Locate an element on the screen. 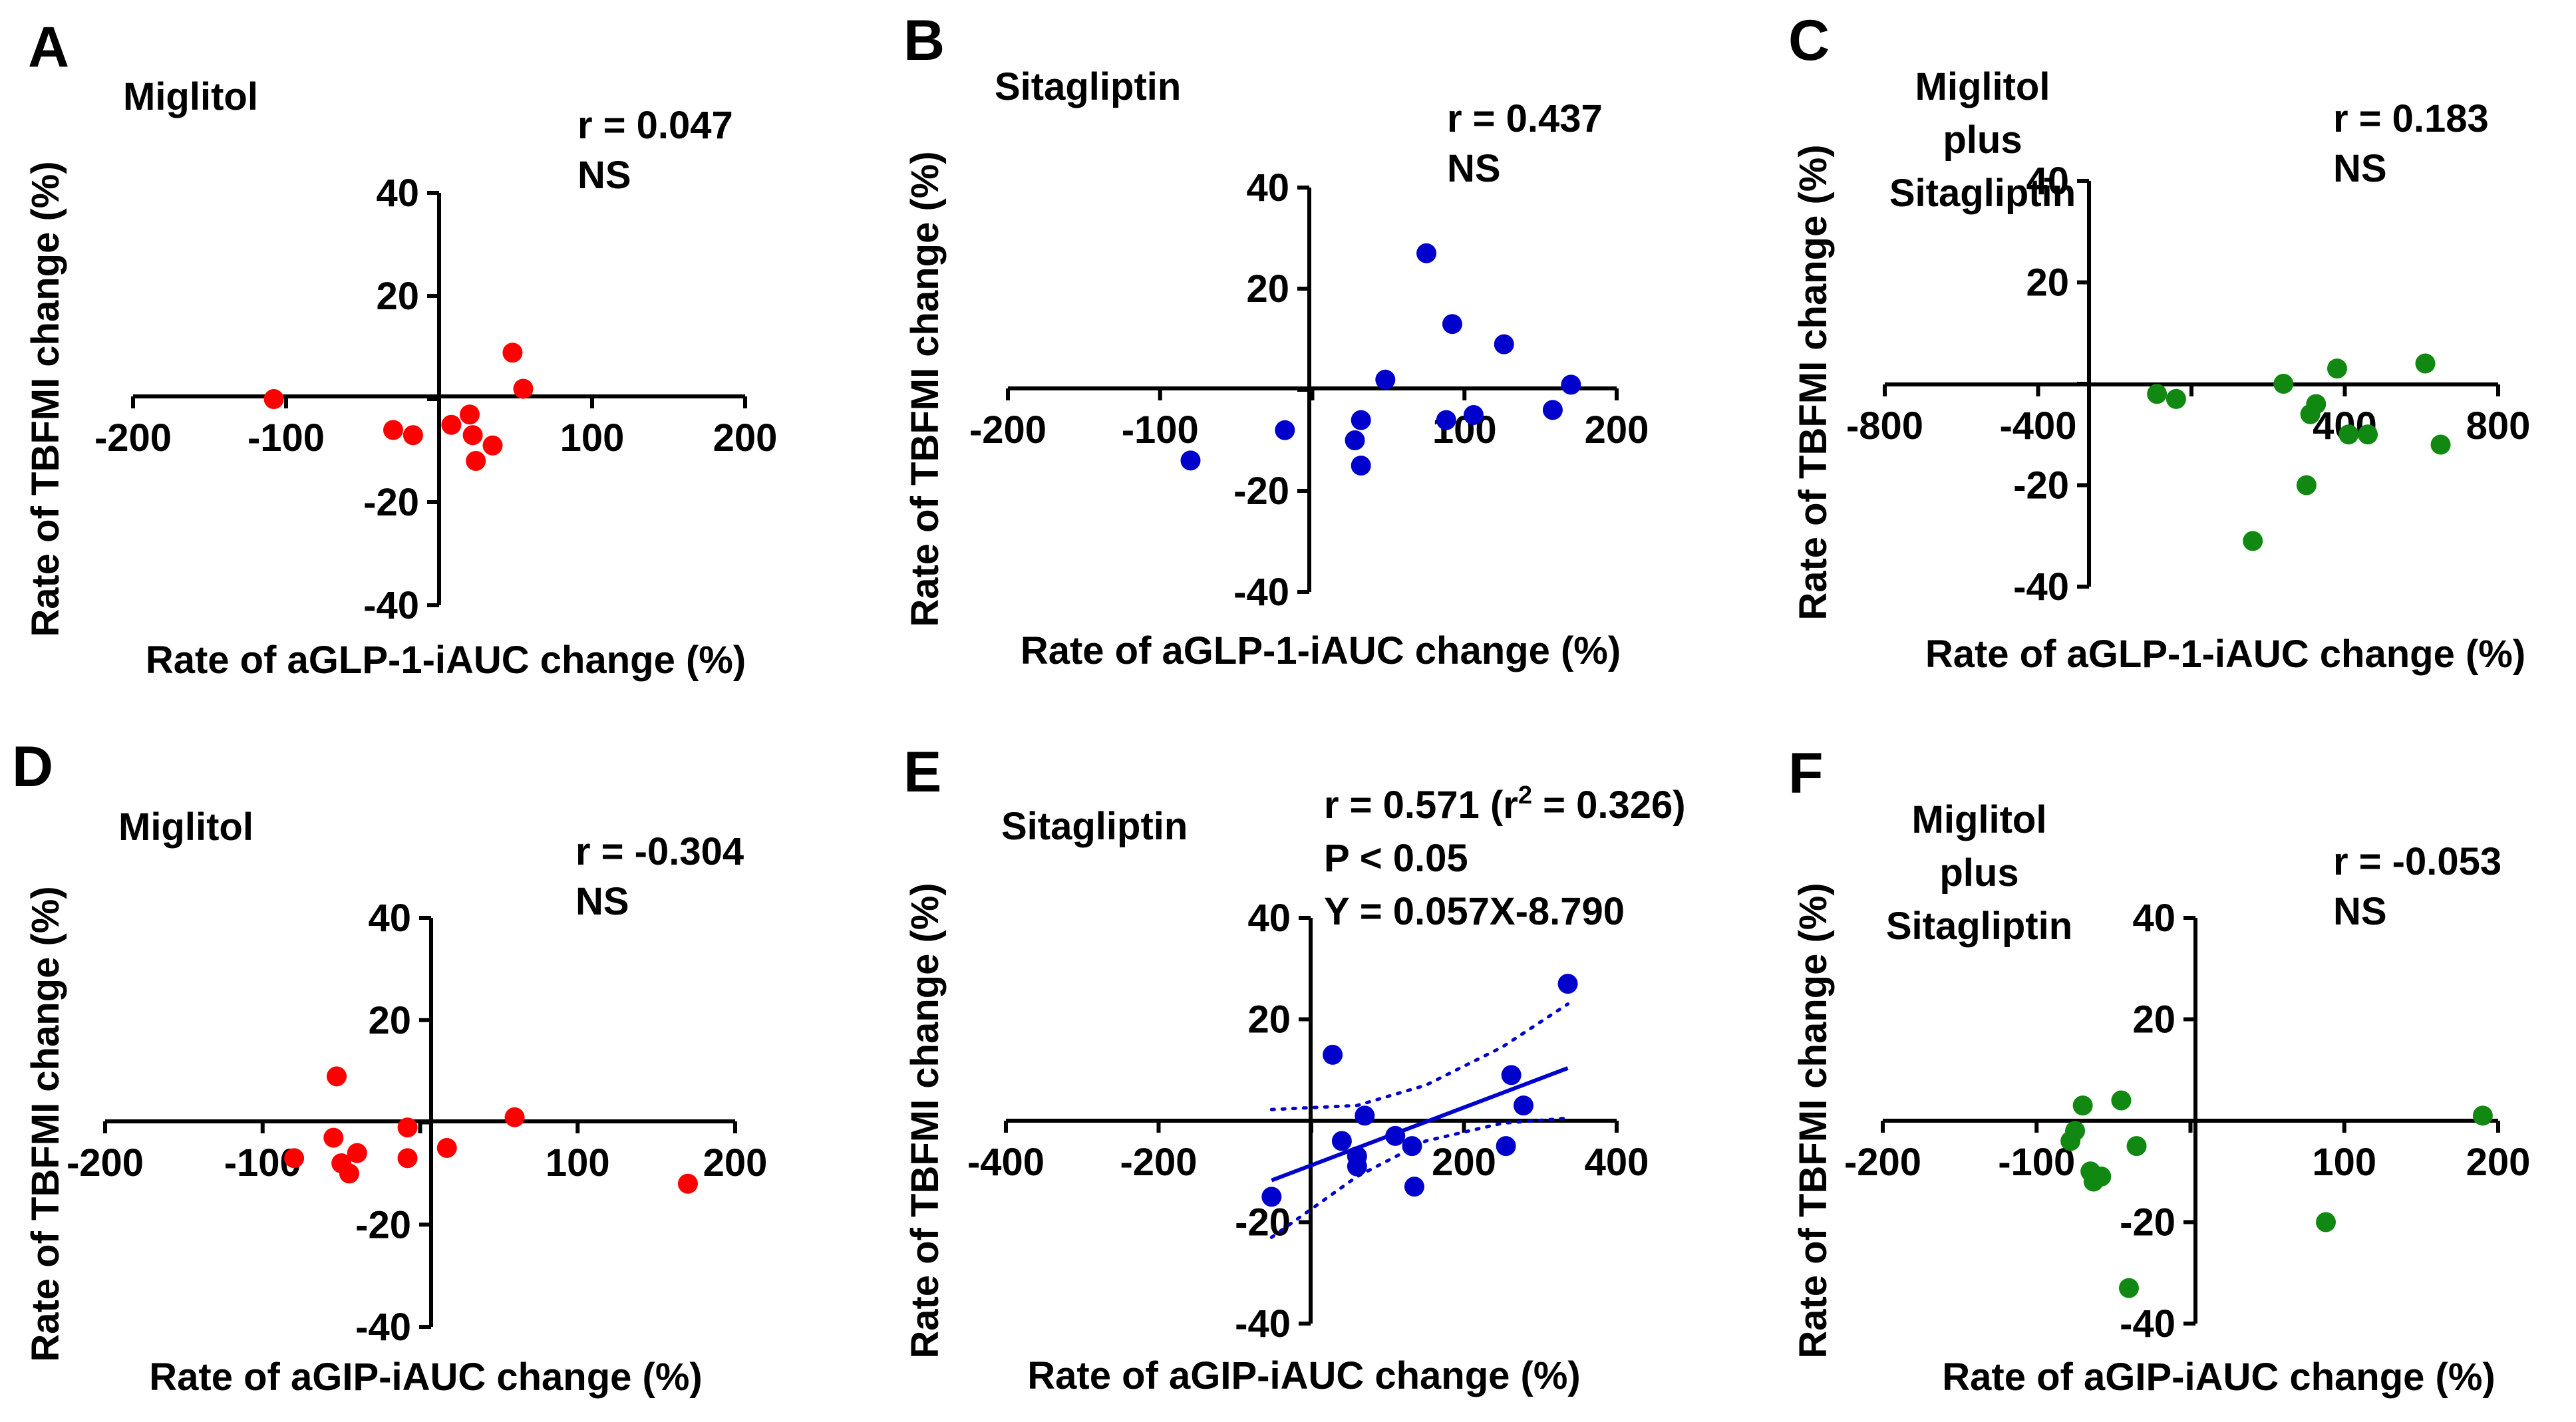  stat-equation: Y = 0.057X-8.790 is located at coordinates (1474, 911).